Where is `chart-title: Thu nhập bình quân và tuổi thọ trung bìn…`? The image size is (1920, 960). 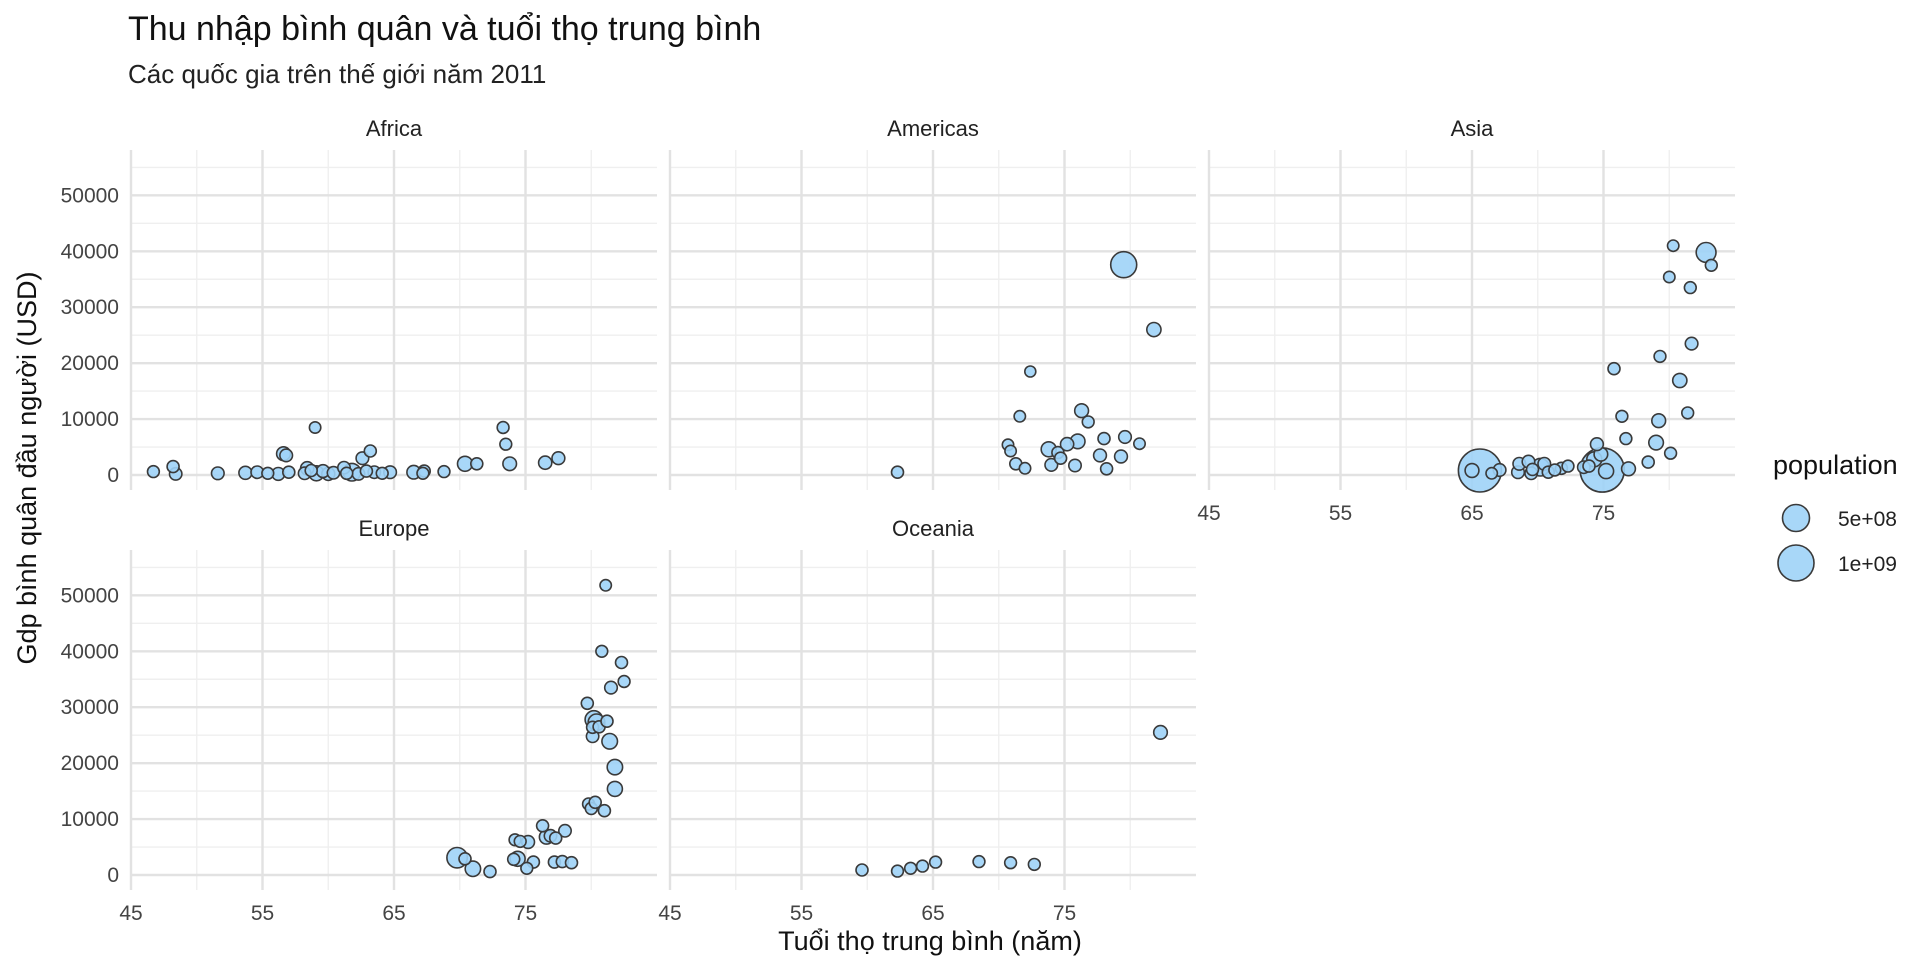
chart-title: Thu nhập bình quân và tuổi thọ trung bìn… is located at coordinates (444, 29).